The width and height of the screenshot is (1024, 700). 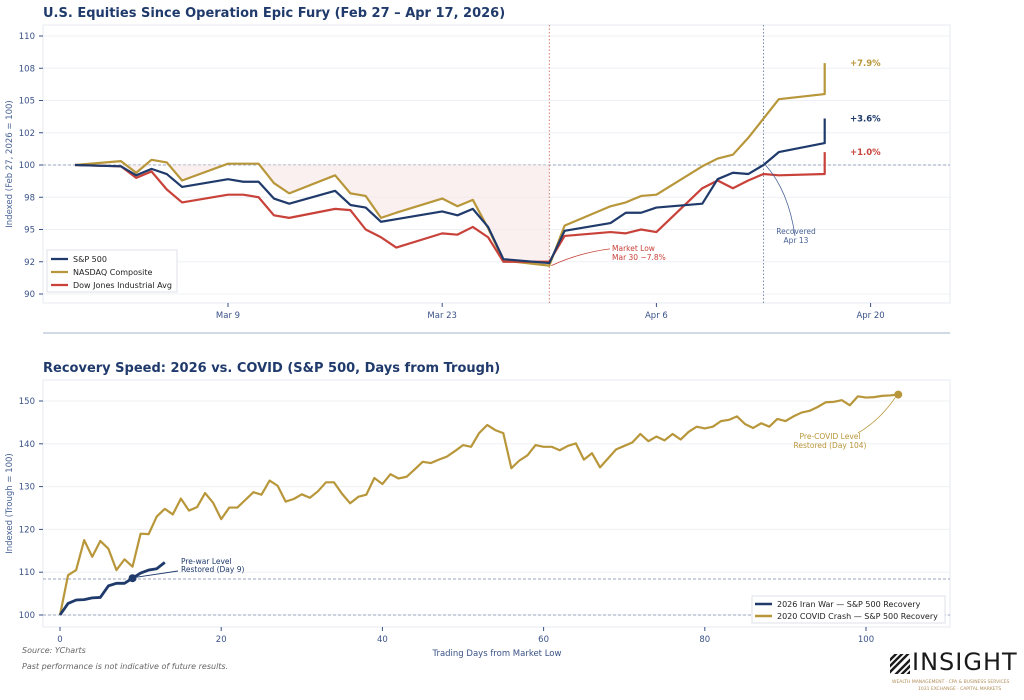 What do you see at coordinates (27, 445) in the screenshot?
I see `y-tick-label: 140` at bounding box center [27, 445].